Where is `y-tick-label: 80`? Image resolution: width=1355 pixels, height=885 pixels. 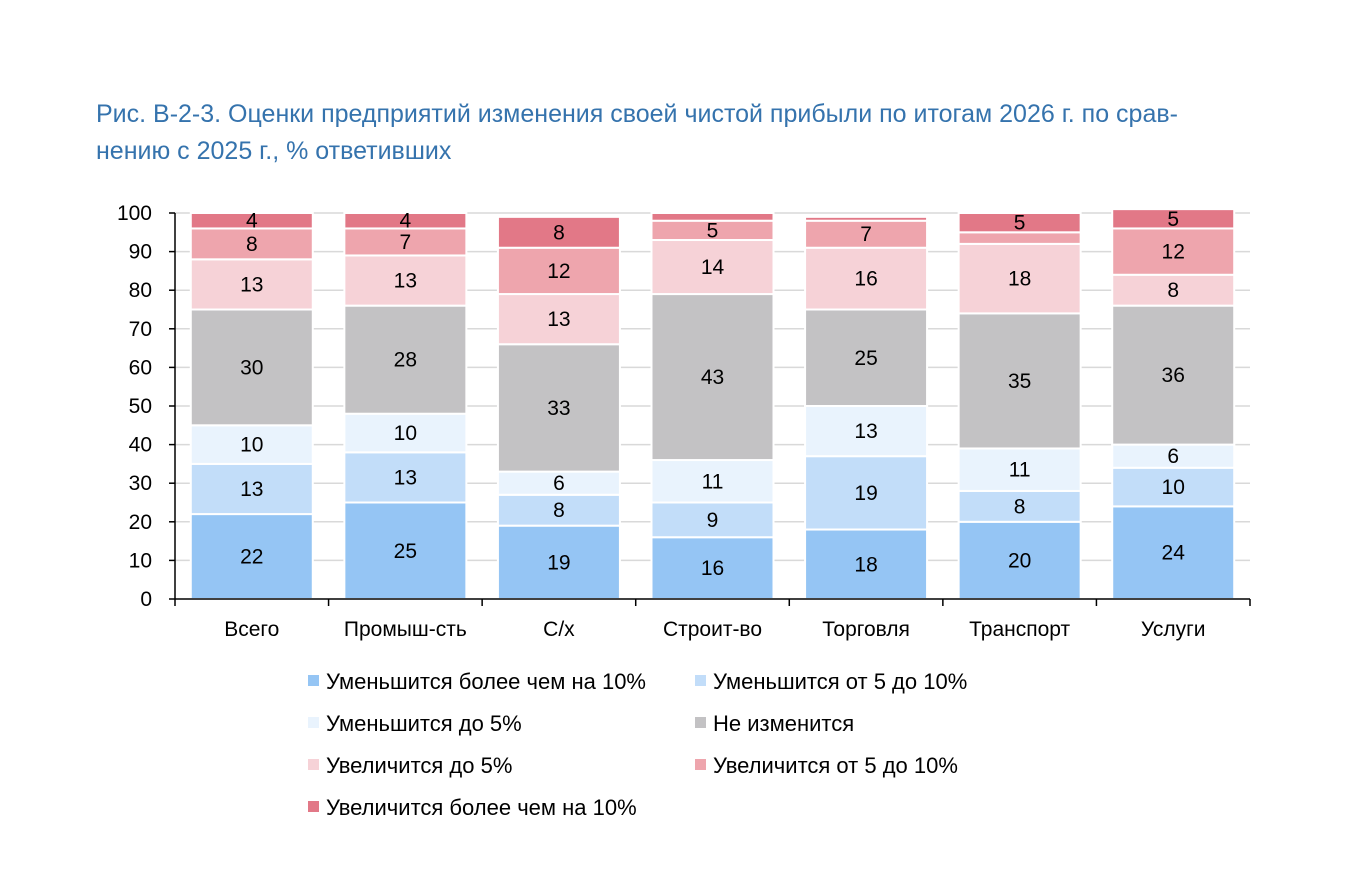
y-tick-label: 80 is located at coordinates (140, 290).